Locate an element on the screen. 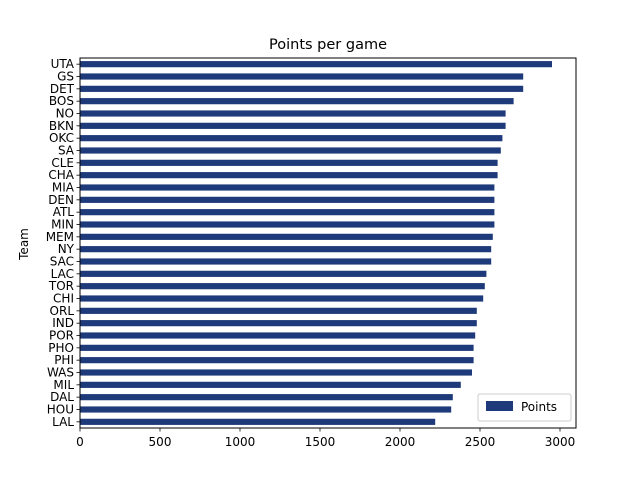 The width and height of the screenshot is (640, 484). bar-lac is located at coordinates (283, 273).